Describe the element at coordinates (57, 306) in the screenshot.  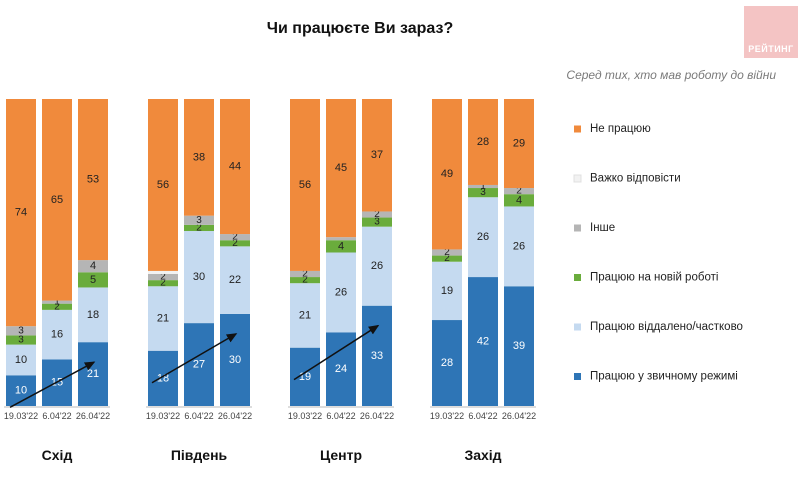
I see `data-label-new_job-0-1: 2` at that location.